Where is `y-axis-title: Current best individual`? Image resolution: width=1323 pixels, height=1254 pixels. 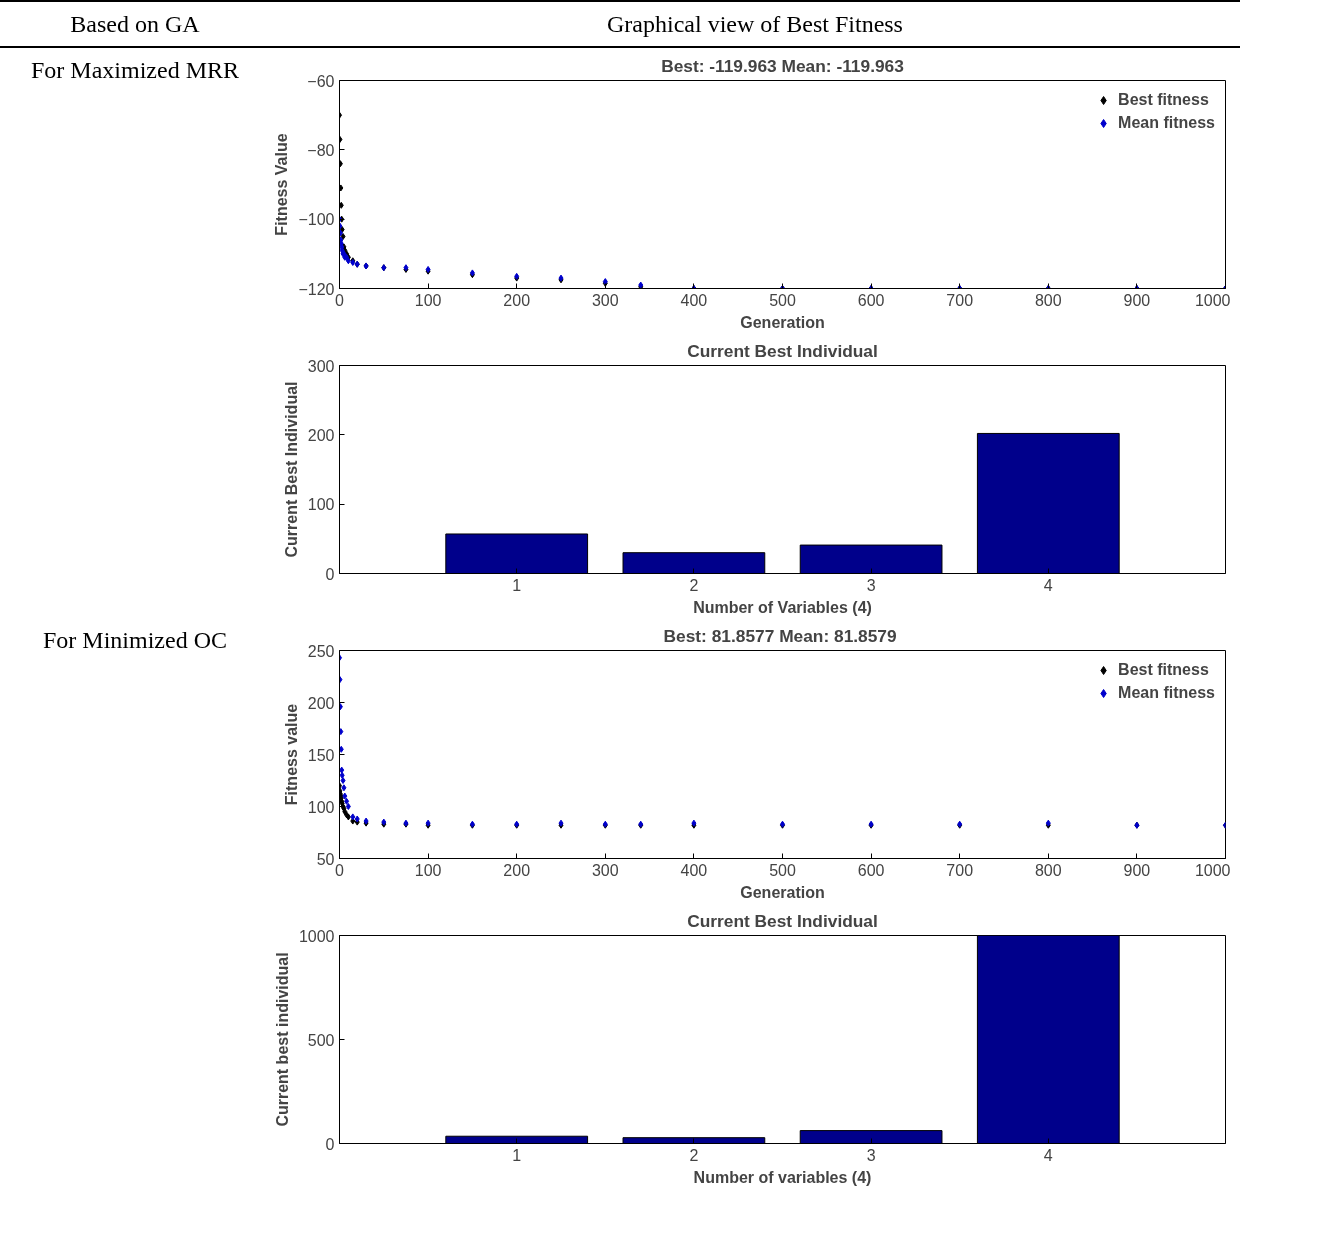 y-axis-title: Current best individual is located at coordinates (282, 1039).